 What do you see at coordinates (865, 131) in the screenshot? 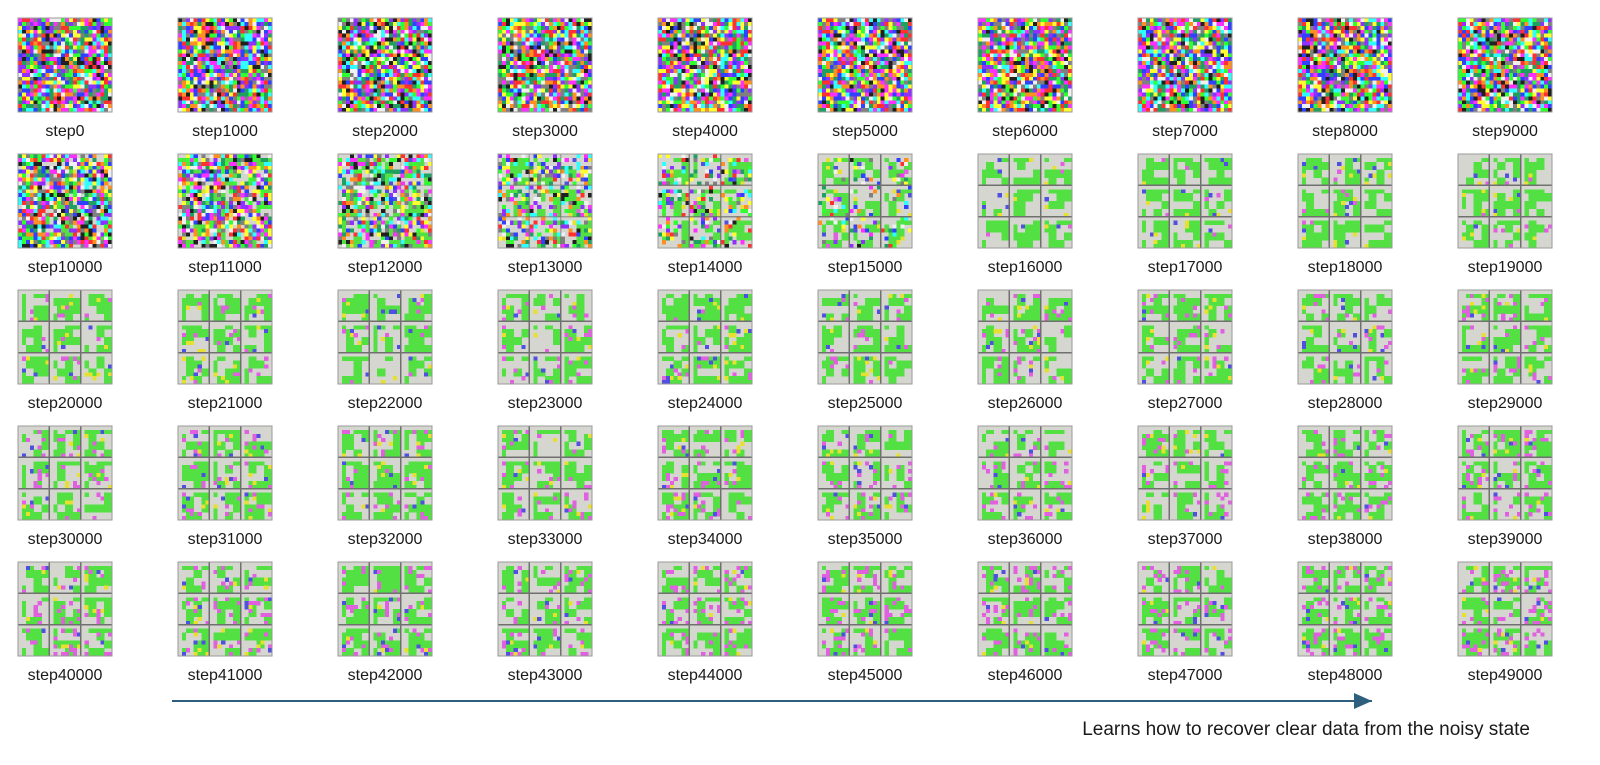
I see `thumbnail-label: step5000` at bounding box center [865, 131].